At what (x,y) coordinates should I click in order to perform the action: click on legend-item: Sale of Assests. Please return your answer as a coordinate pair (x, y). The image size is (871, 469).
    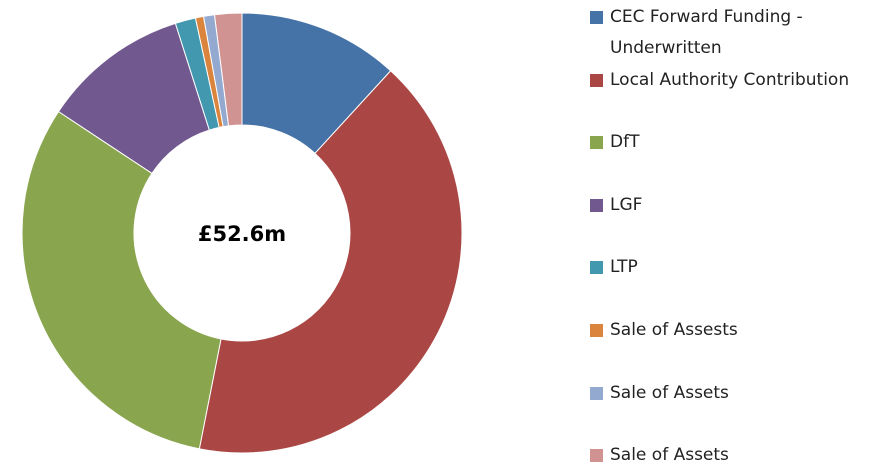
    Looking at the image, I should click on (725, 330).